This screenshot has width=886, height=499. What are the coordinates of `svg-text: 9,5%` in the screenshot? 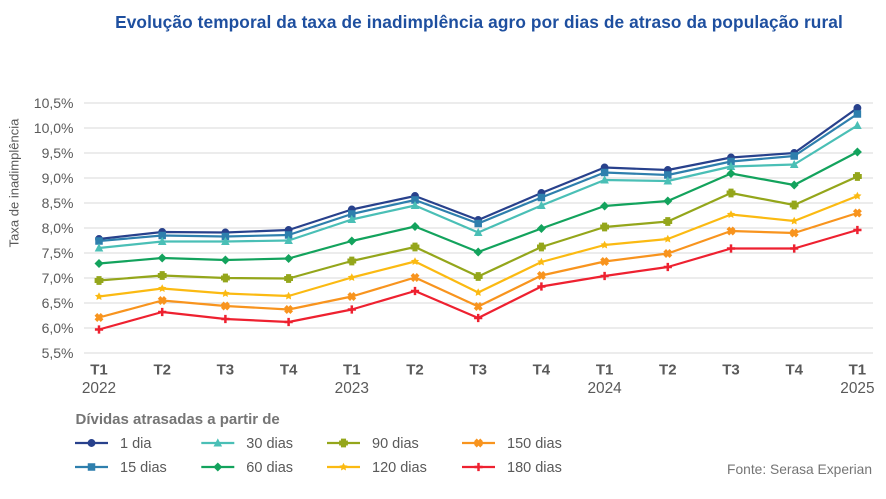 It's located at (58, 153).